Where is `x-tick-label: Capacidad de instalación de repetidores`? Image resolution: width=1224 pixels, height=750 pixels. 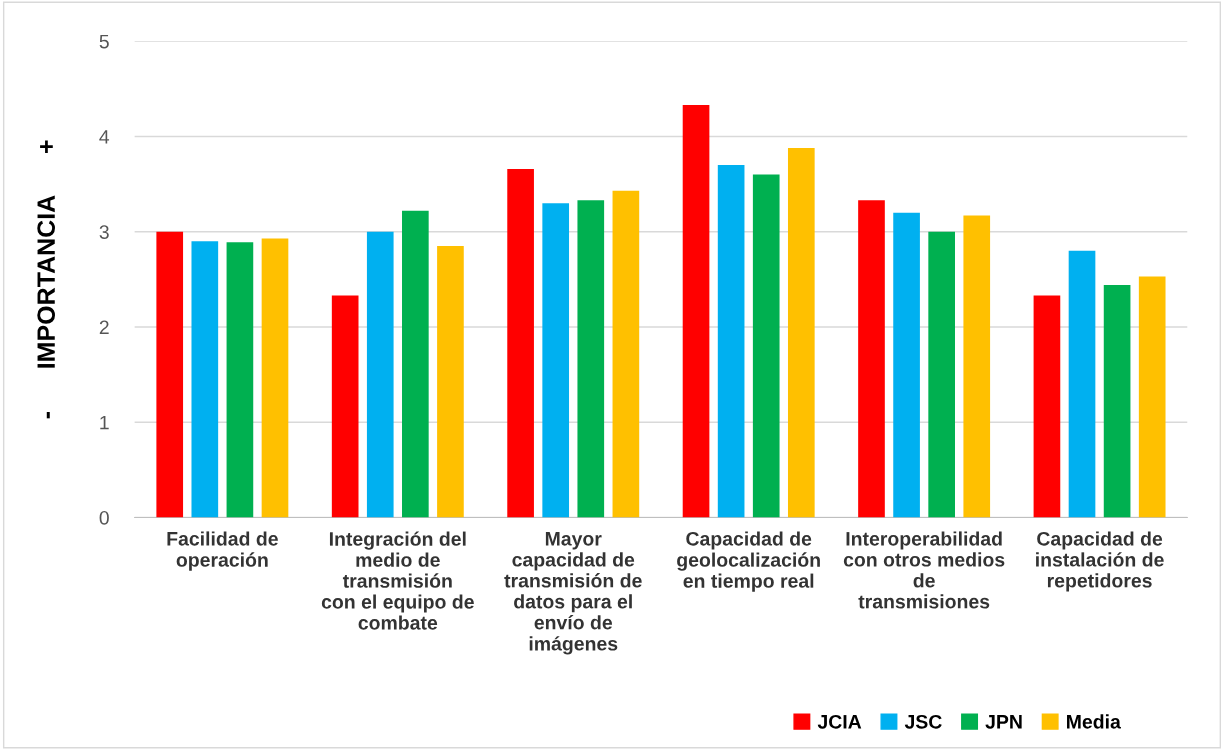 x-tick-label: Capacidad de instalación de repetidores is located at coordinates (1100, 561).